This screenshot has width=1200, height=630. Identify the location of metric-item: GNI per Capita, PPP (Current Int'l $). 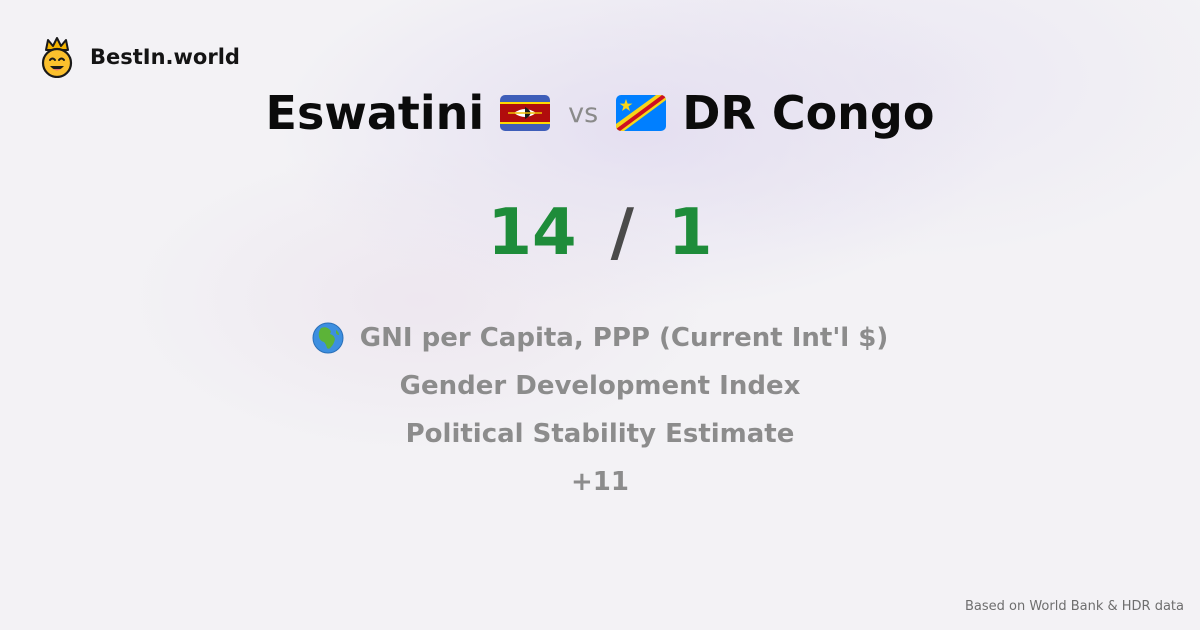
(600, 338).